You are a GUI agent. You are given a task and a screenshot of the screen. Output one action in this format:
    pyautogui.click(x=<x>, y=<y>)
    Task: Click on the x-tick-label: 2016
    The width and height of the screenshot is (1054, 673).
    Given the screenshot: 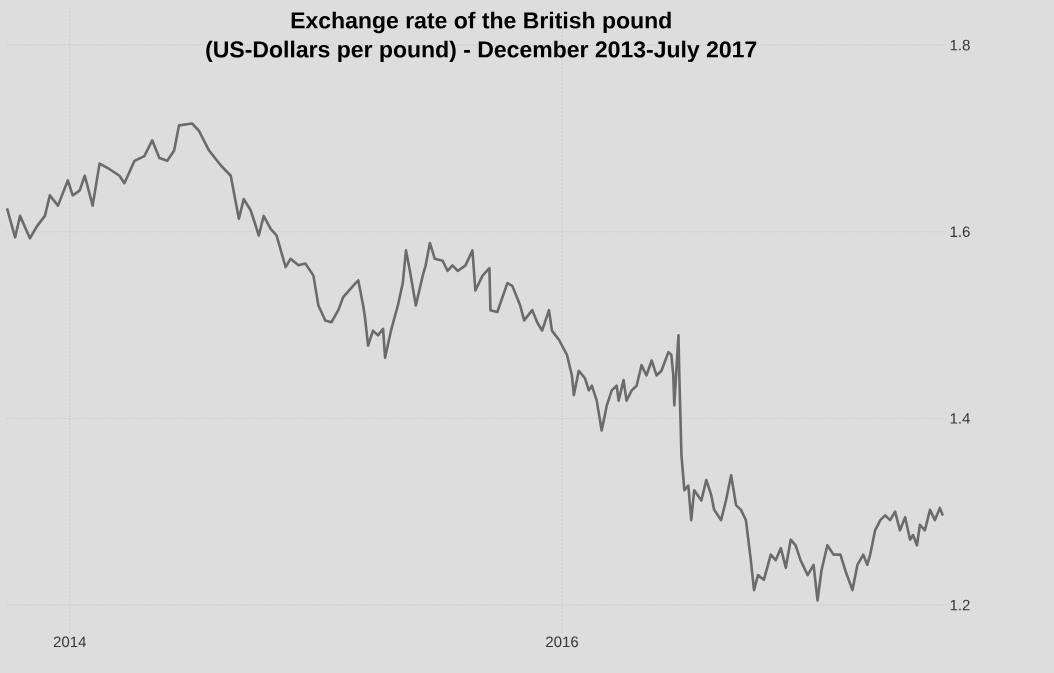 What is the action you would take?
    pyautogui.click(x=562, y=642)
    